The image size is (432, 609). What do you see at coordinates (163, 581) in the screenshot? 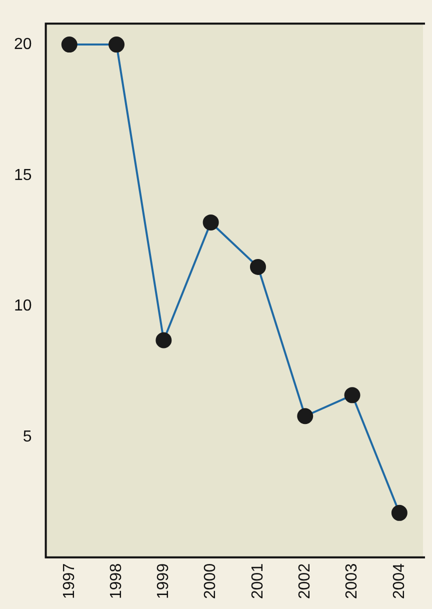
I see `x-tick-label: 1999` at bounding box center [163, 581].